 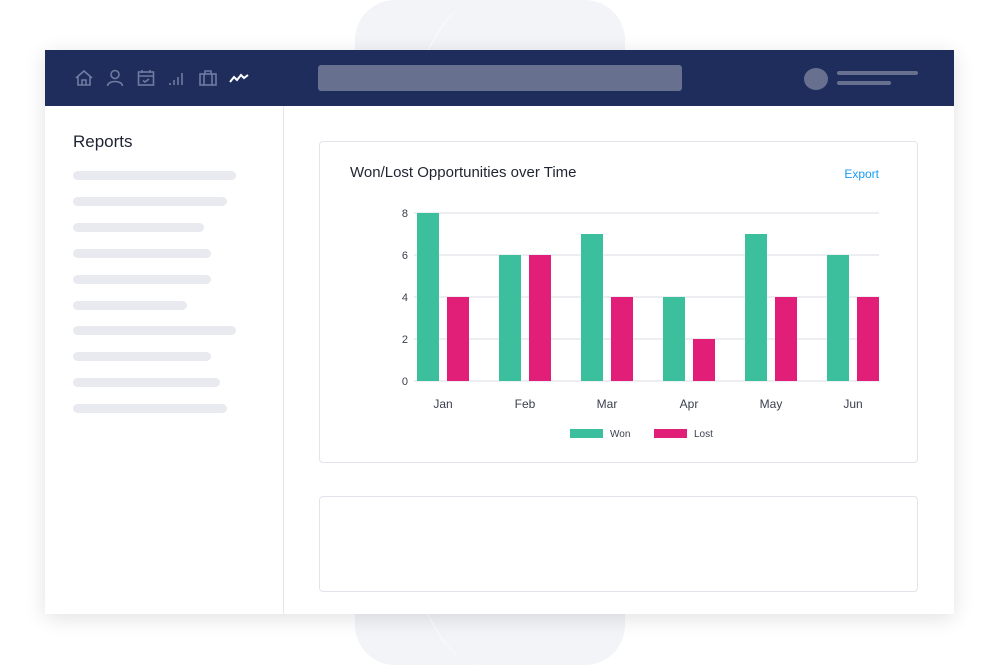 What do you see at coordinates (405, 340) in the screenshot?
I see `y-tick-label: 2` at bounding box center [405, 340].